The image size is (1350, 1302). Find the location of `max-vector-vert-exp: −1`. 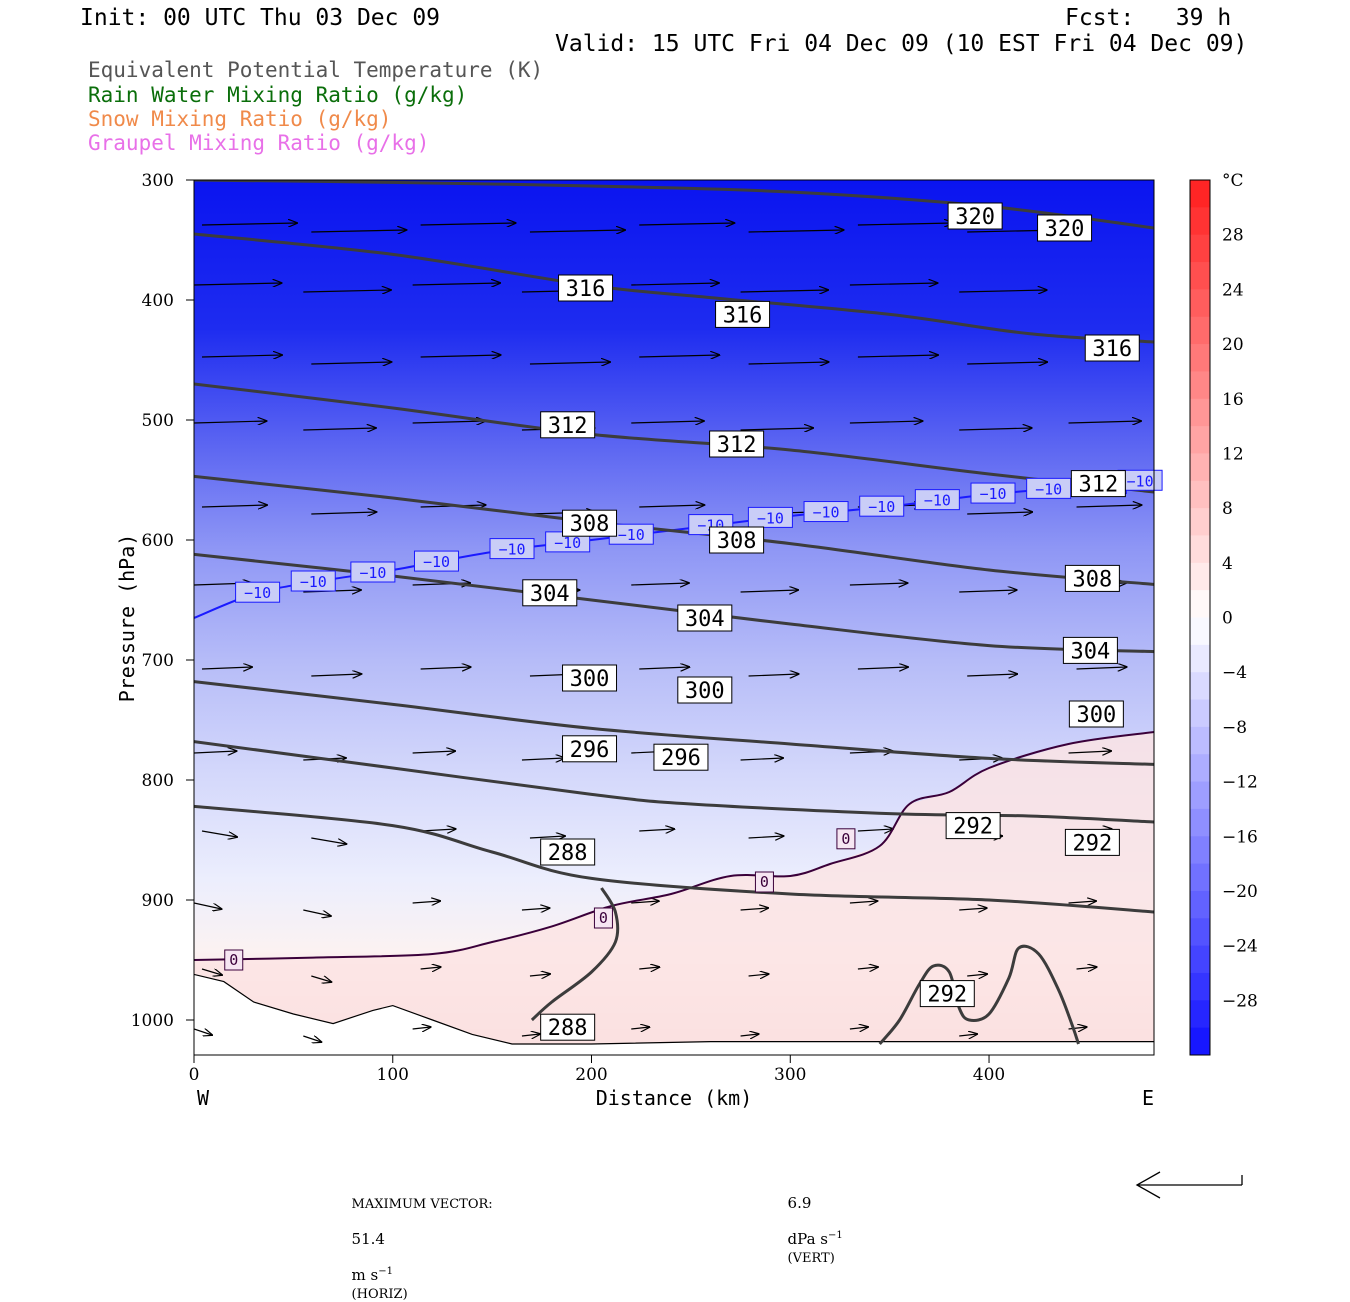

max-vector-vert-exp: −1 is located at coordinates (835, 1235).